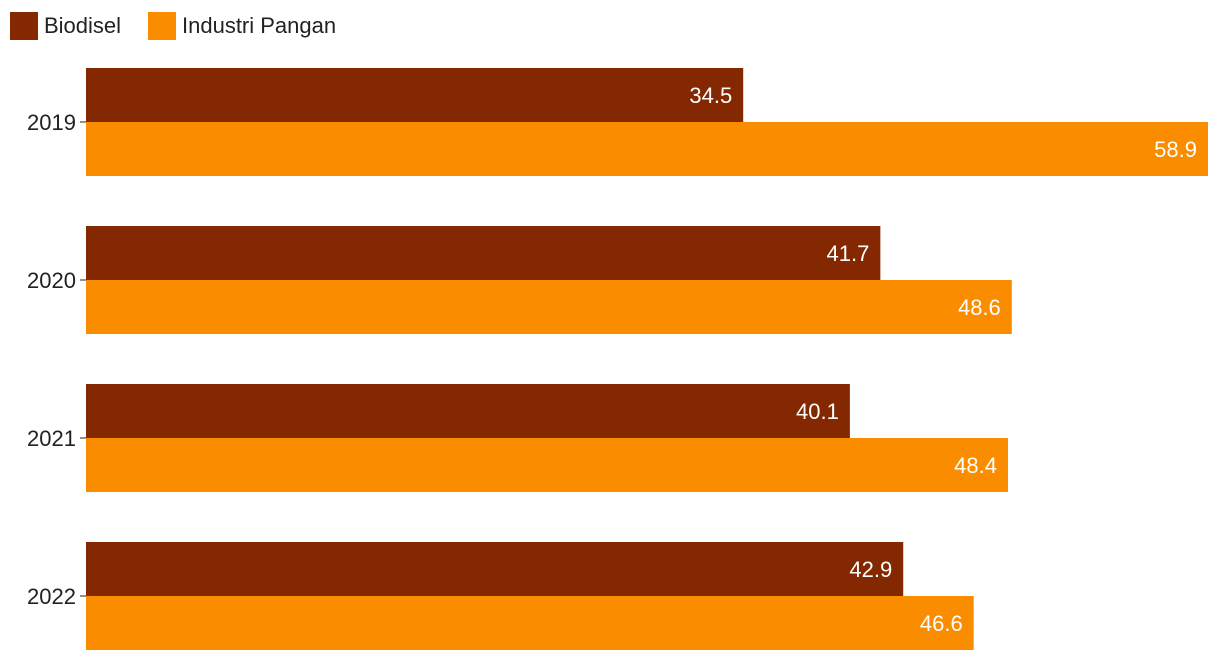  I want to click on value-label-2021-1: 40.1, so click(817, 411).